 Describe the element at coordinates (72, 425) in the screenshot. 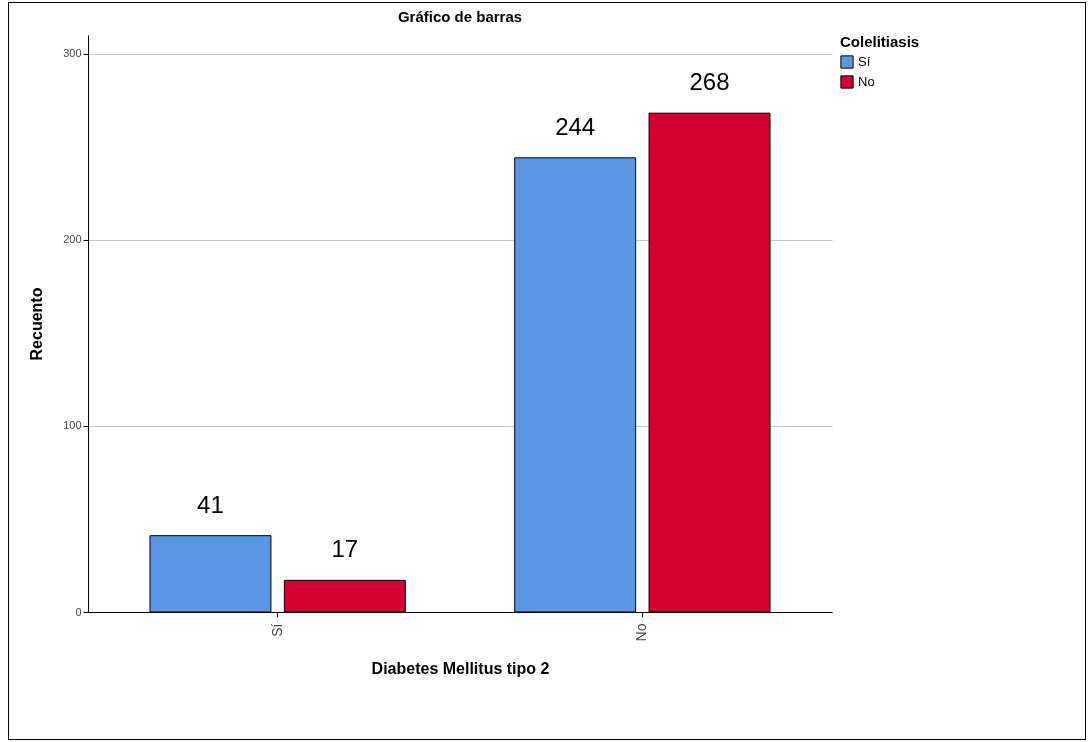

I see `y-tick-label: 100` at that location.